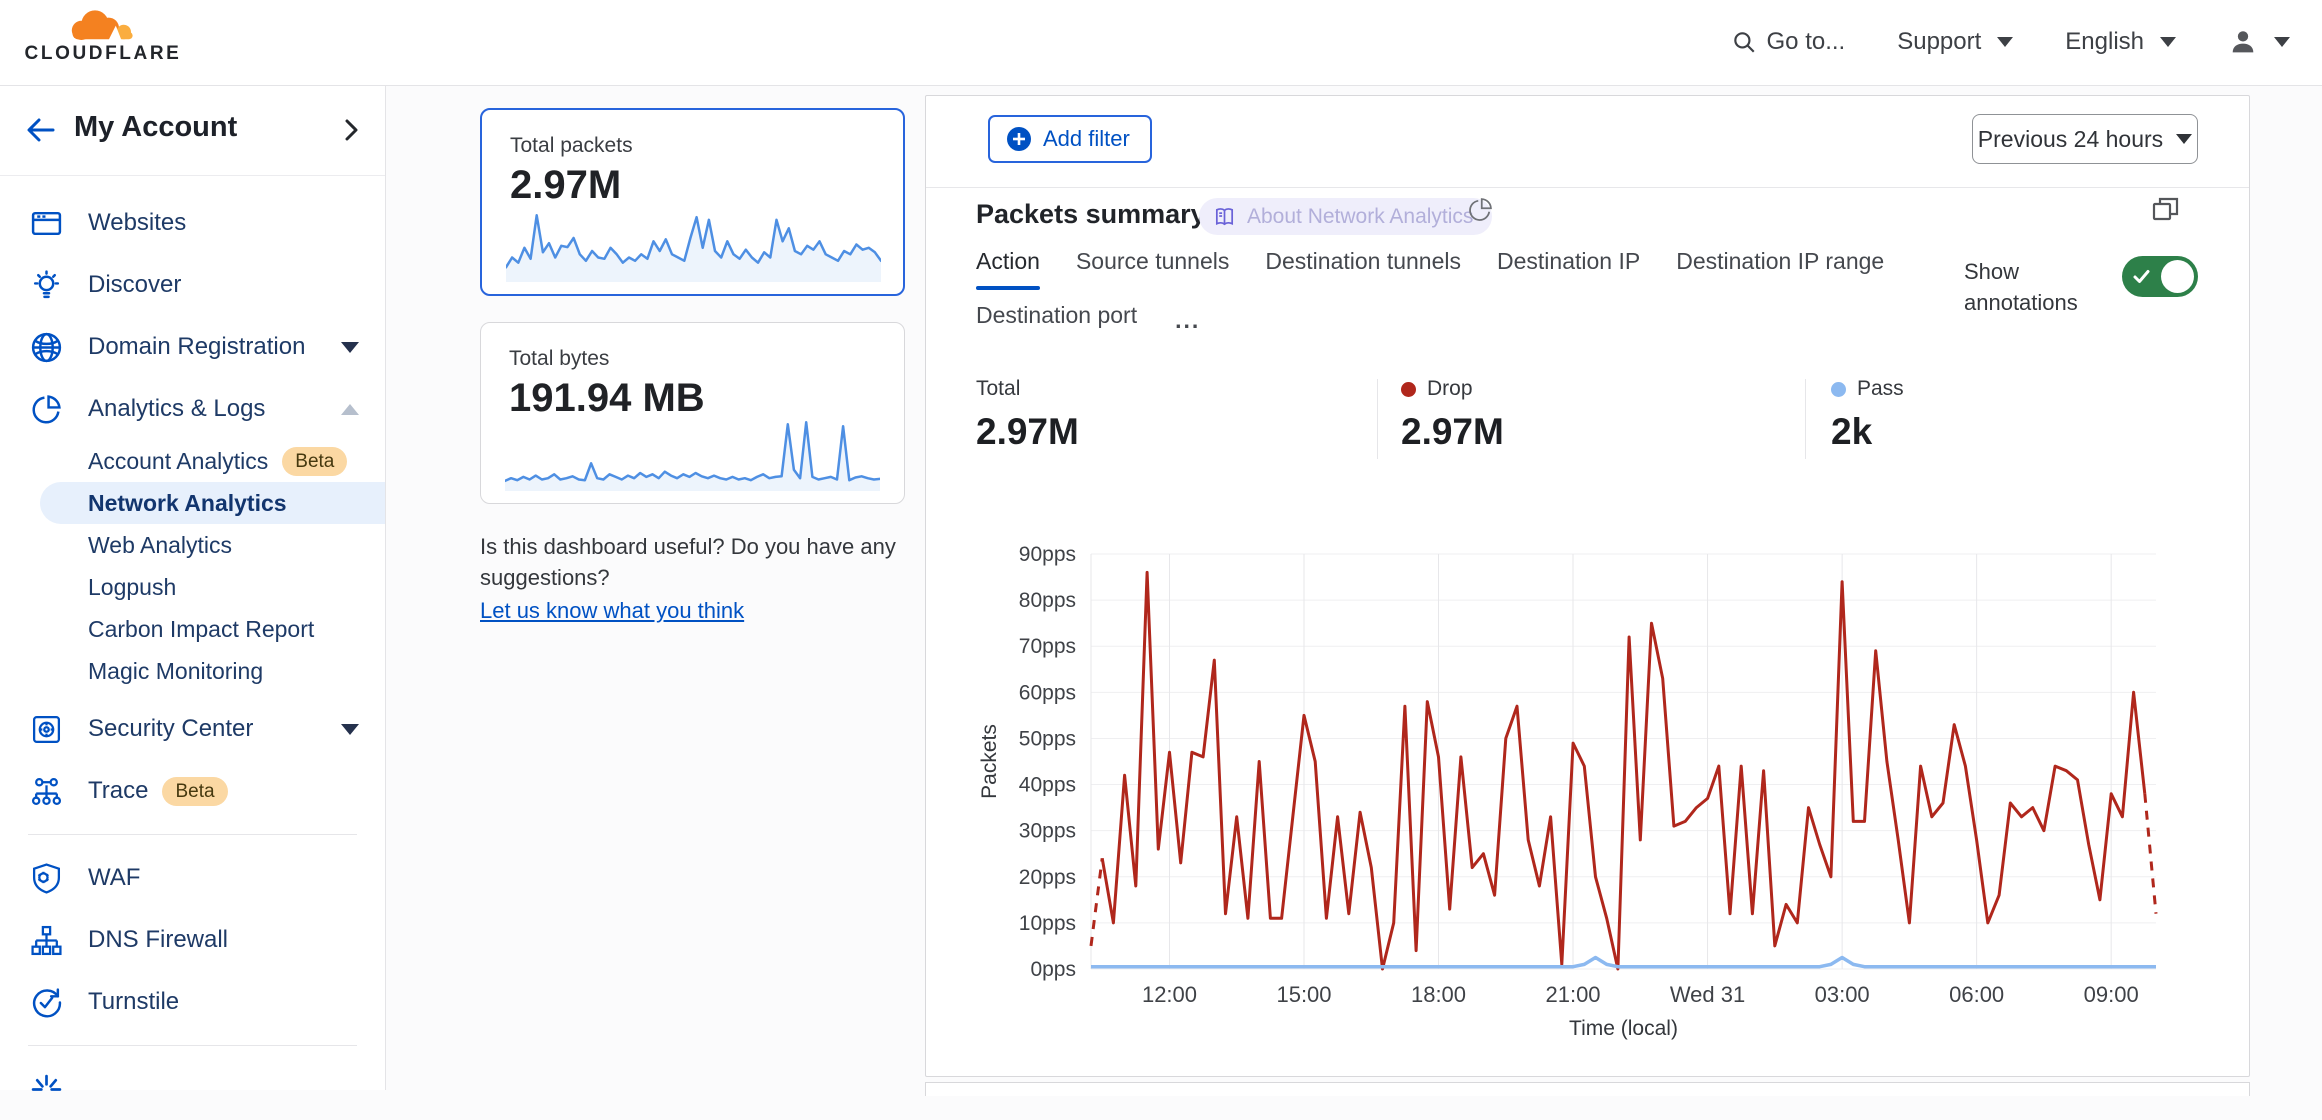  What do you see at coordinates (46, 283) in the screenshot?
I see `lightbulb-icon` at bounding box center [46, 283].